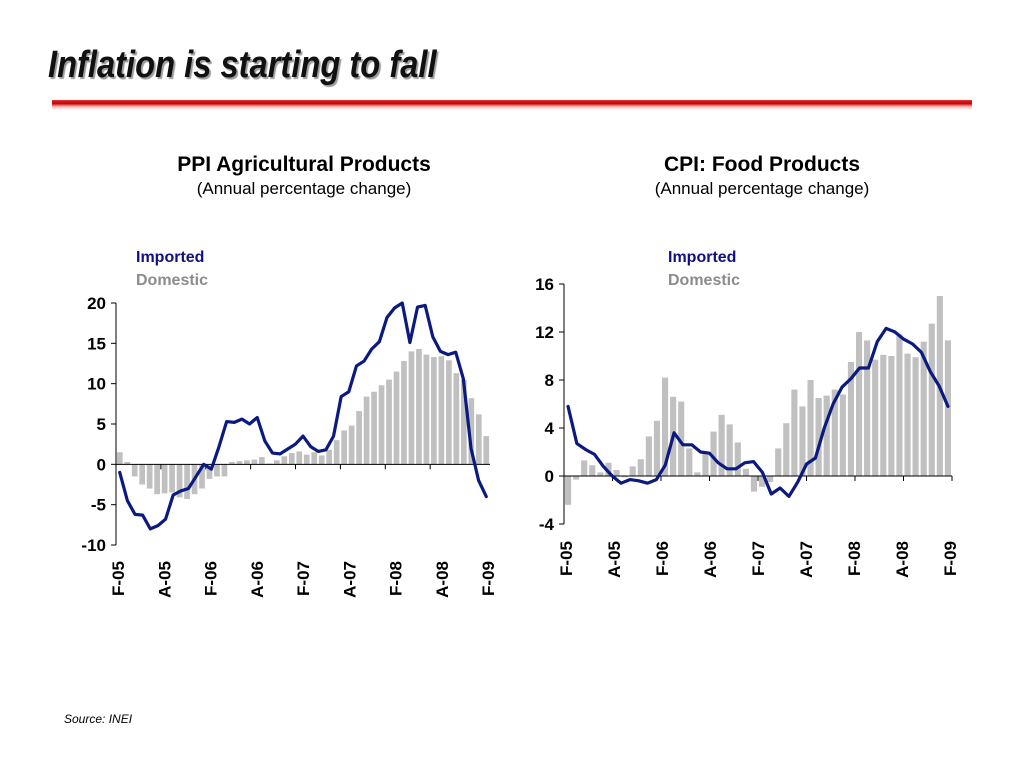 This screenshot has height=768, width=1024. What do you see at coordinates (702, 257) in the screenshot?
I see `cpi-legend-imported: Imported` at bounding box center [702, 257].